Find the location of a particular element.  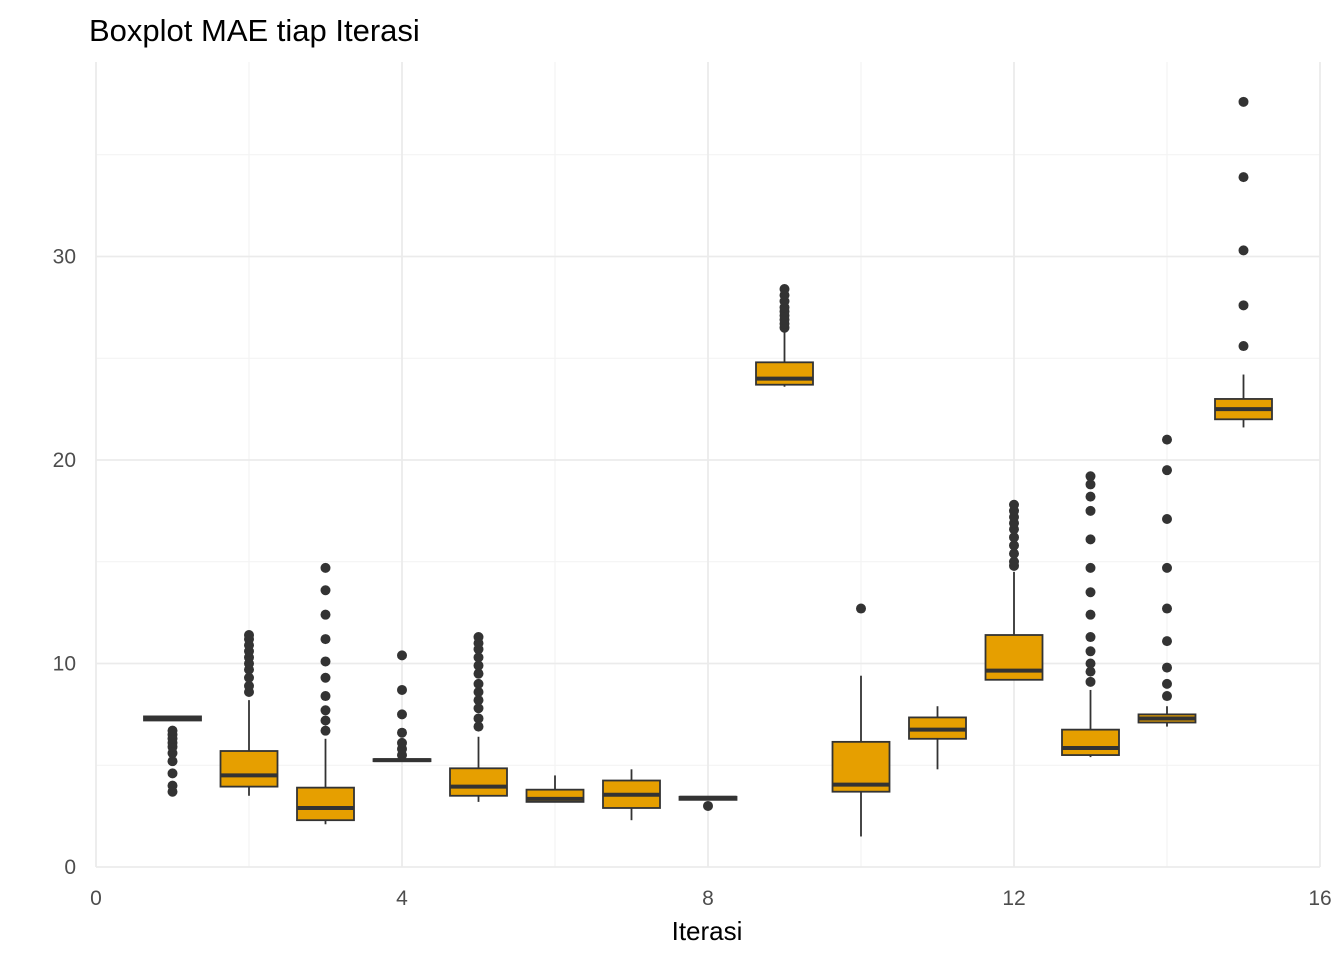

x-axis-ticks: 0 4 8 12 16 is located at coordinates (711, 898).